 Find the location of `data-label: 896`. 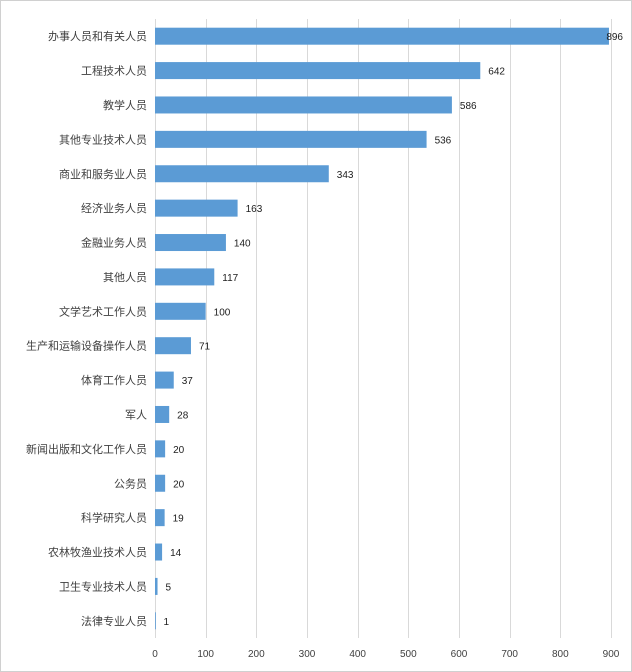

data-label: 896 is located at coordinates (614, 37).